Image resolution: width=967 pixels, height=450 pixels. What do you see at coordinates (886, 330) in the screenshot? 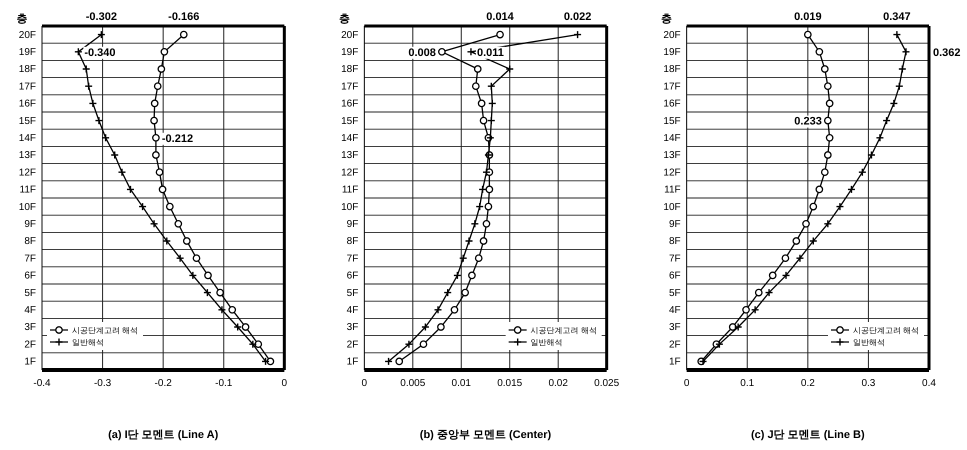
I see `legend-label: 시공단계고려 해석` at bounding box center [886, 330].